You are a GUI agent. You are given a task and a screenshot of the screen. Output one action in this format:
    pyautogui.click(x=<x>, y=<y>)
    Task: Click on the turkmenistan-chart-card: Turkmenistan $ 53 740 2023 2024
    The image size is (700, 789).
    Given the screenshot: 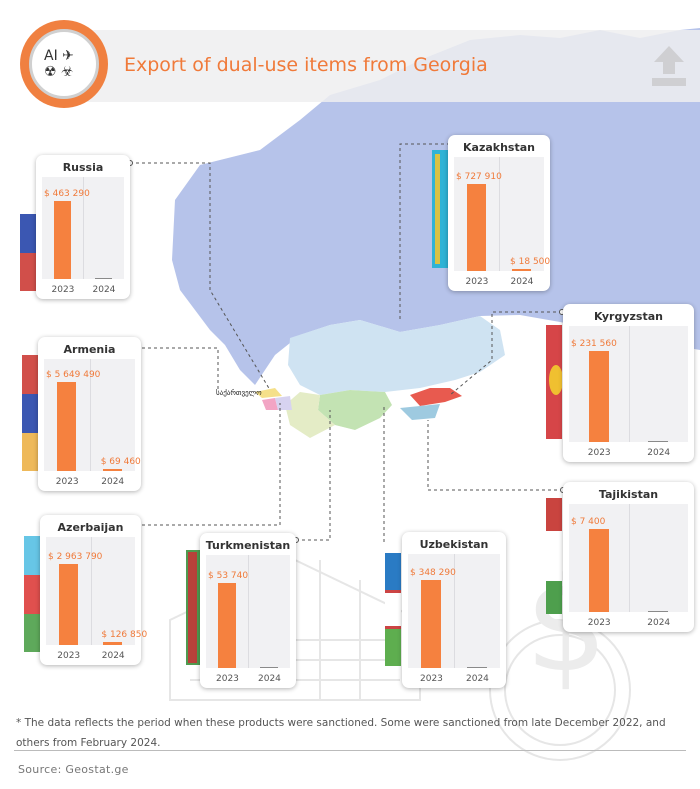 What is the action you would take?
    pyautogui.click(x=248, y=610)
    